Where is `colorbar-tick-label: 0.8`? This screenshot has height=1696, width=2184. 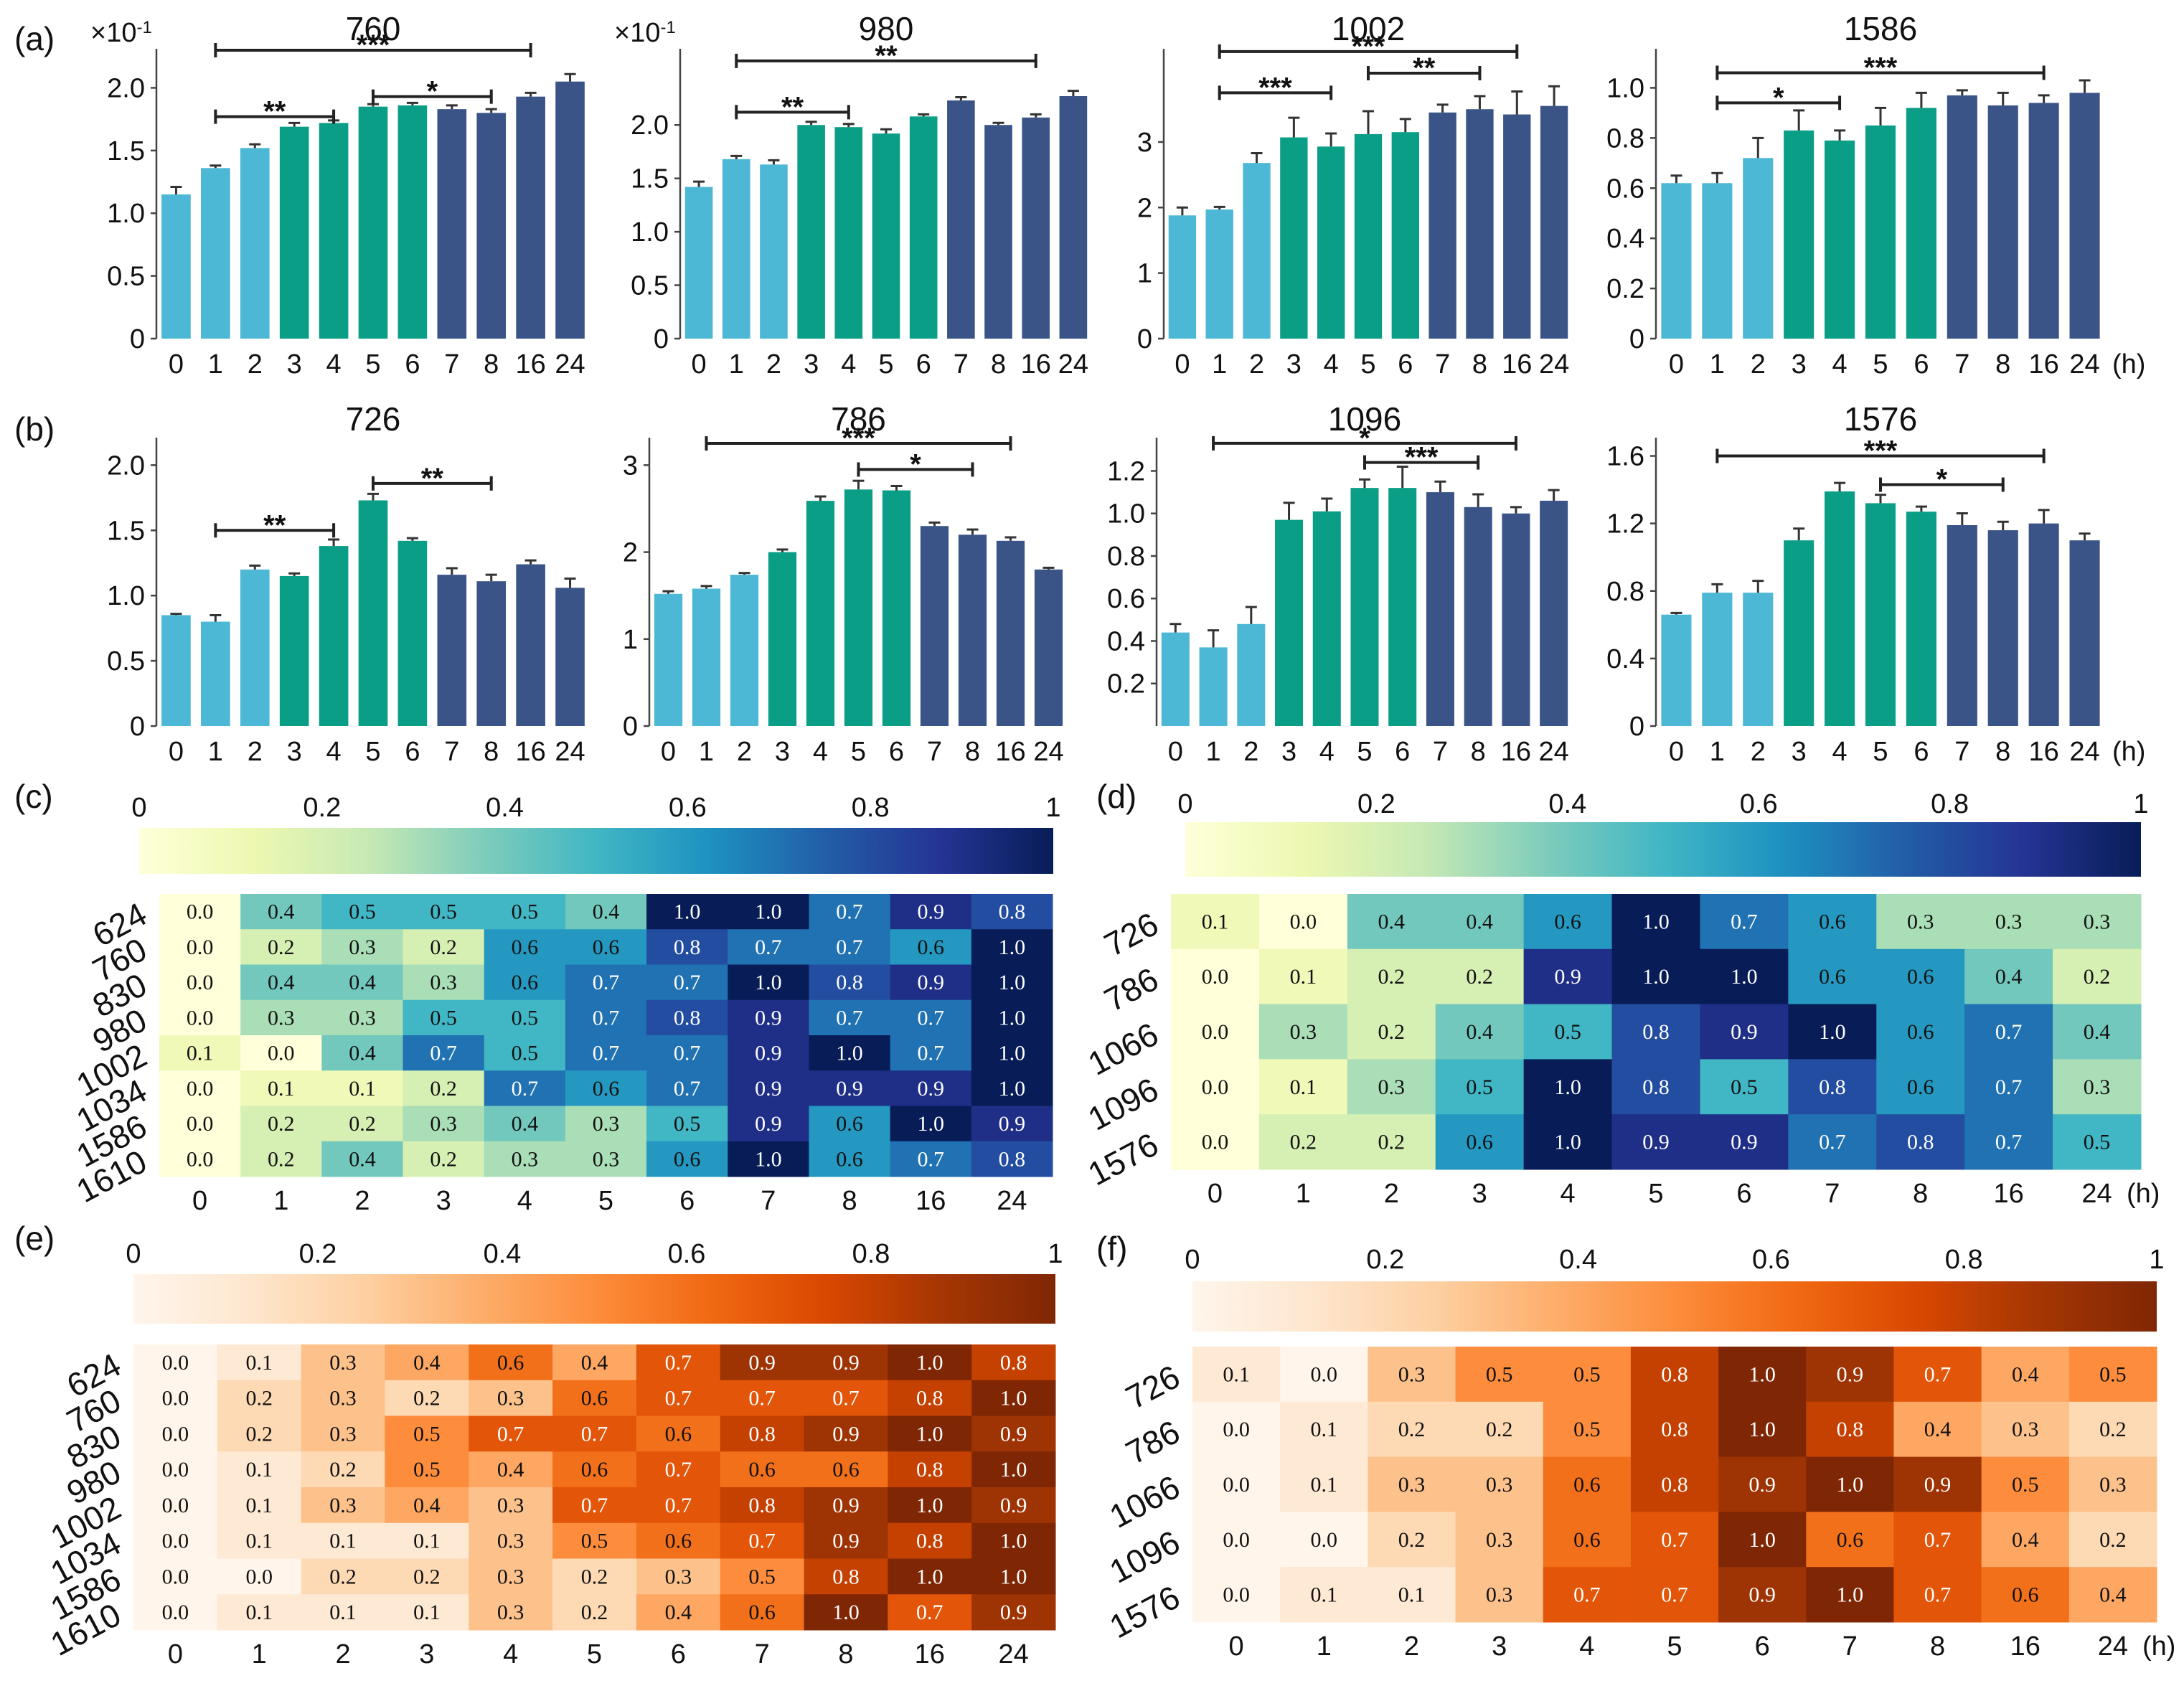
colorbar-tick-label: 0.8 is located at coordinates (871, 808).